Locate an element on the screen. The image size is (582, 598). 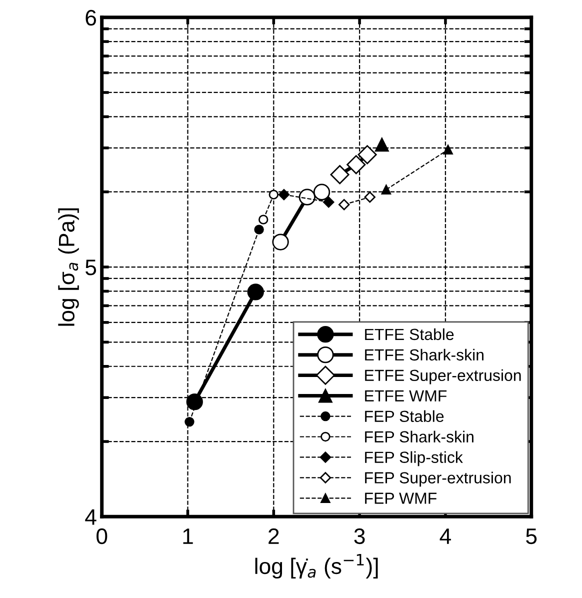
x-tick-label: 5 is located at coordinates (531, 536).